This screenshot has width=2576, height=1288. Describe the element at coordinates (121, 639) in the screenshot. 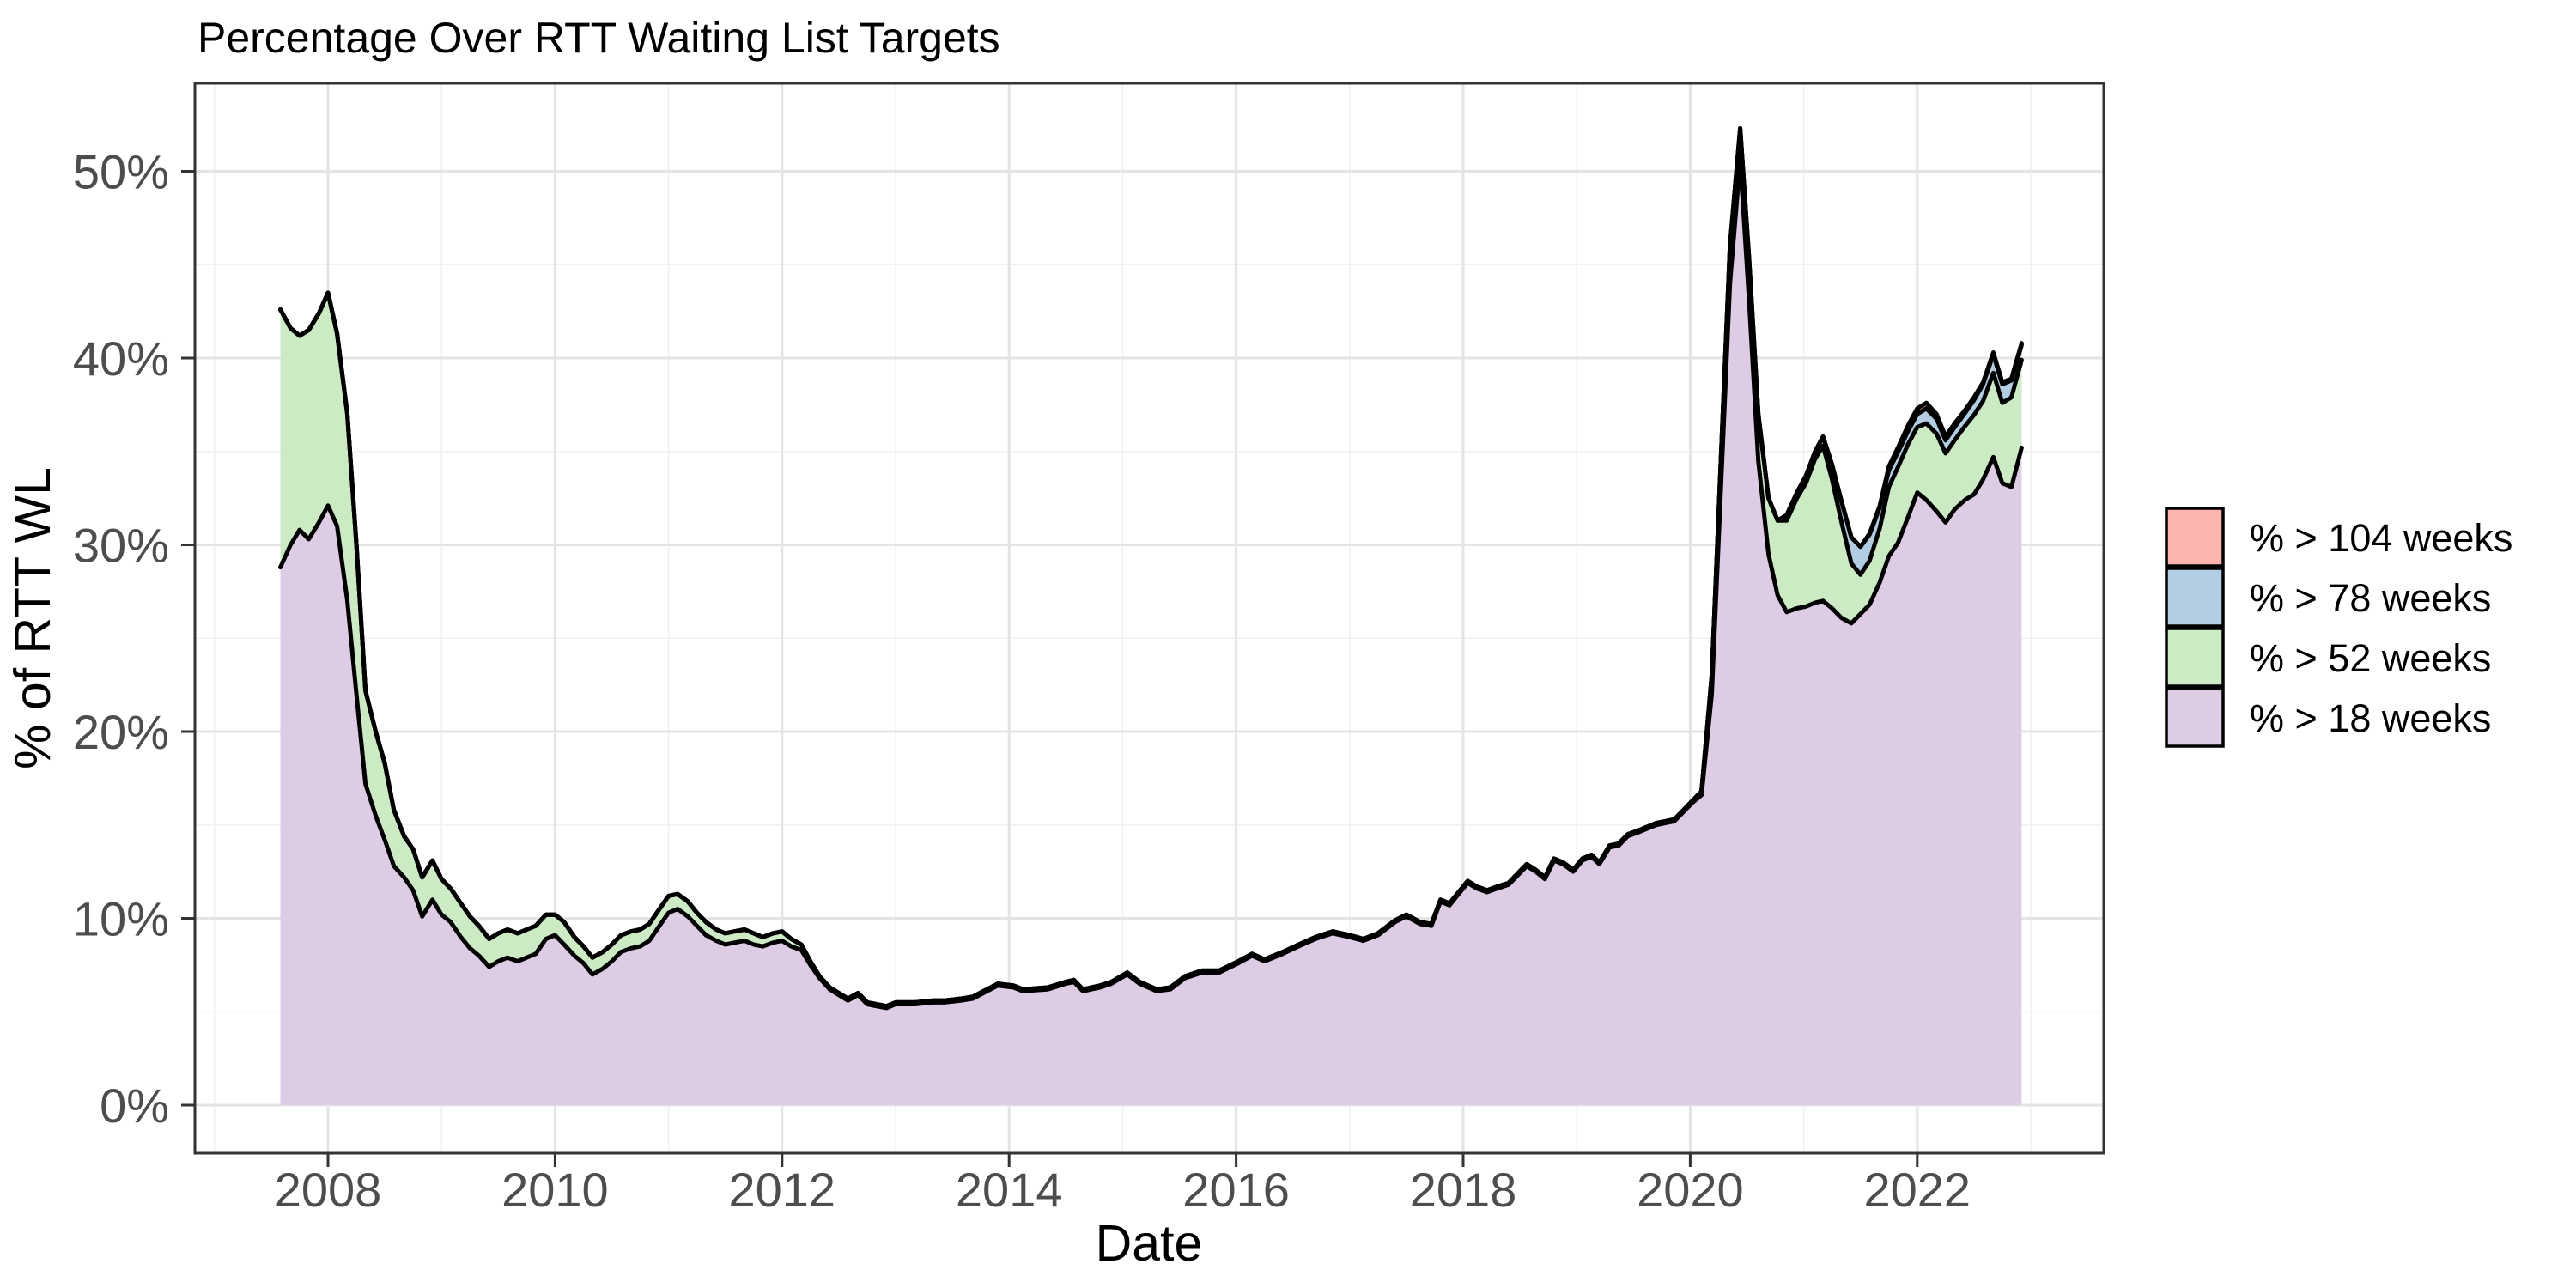

I see `y-axis-tick-labels: 0% 10% 20% 30% 40% 50%` at that location.